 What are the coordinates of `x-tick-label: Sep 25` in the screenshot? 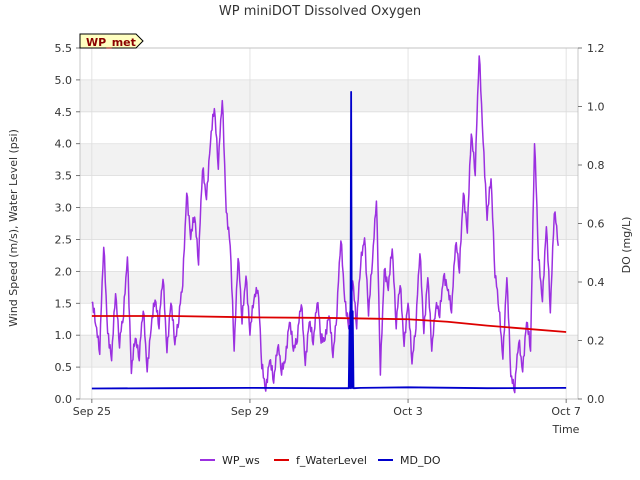 It's located at (92, 411).